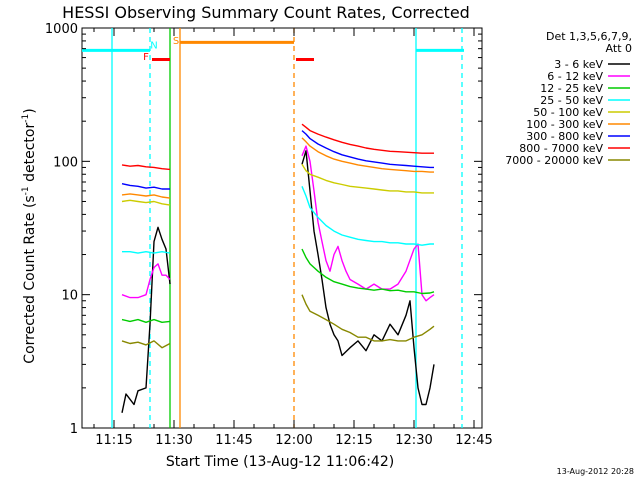 This screenshot has width=640, height=480. I want to click on y-tick-label-1: 10, so click(69, 296).